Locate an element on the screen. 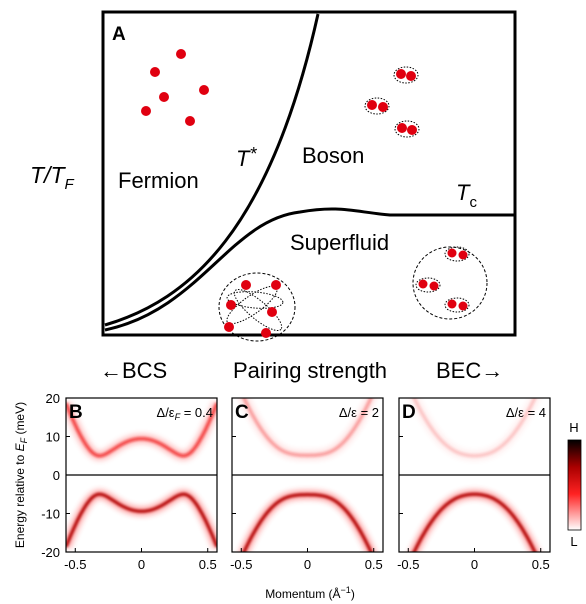 Image resolution: width=586 pixels, height=604 pixels. ratio-label: Δ/ε = 4 is located at coordinates (526, 412).